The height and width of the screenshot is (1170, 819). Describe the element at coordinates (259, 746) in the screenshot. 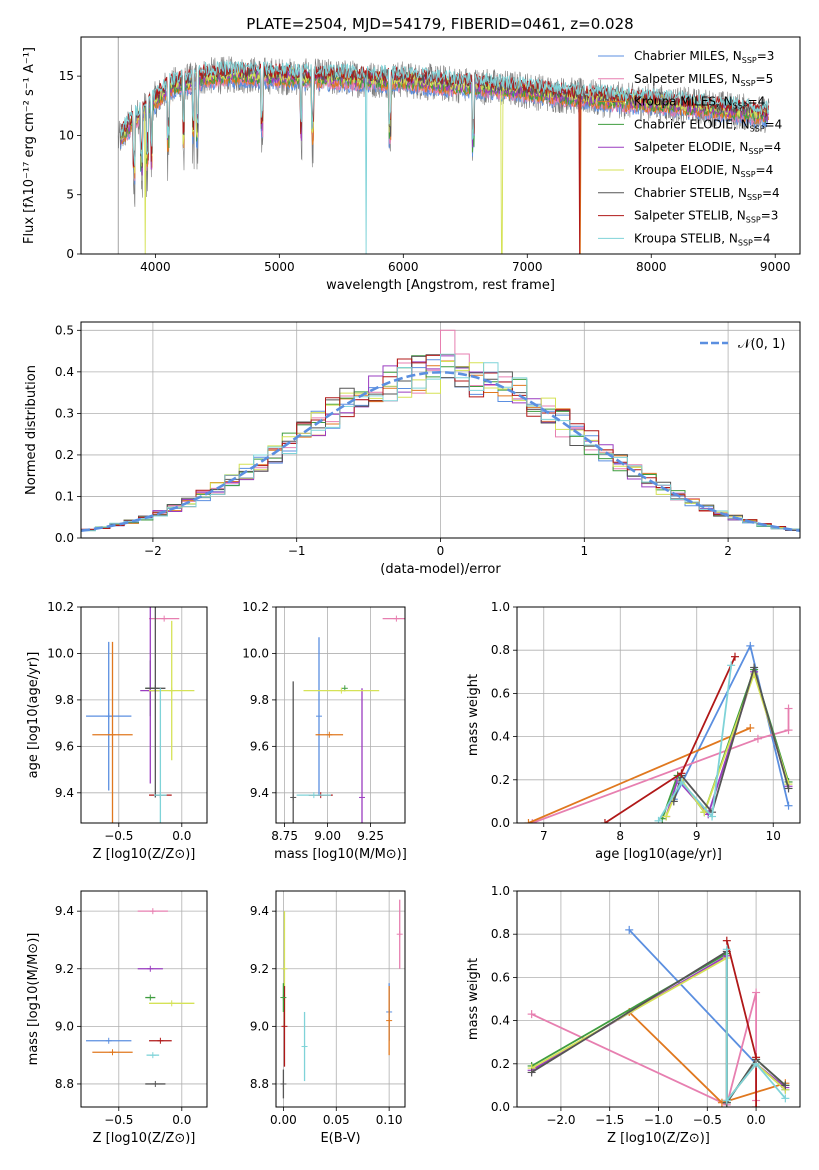

I see `y-tick-label: 9.6` at that location.